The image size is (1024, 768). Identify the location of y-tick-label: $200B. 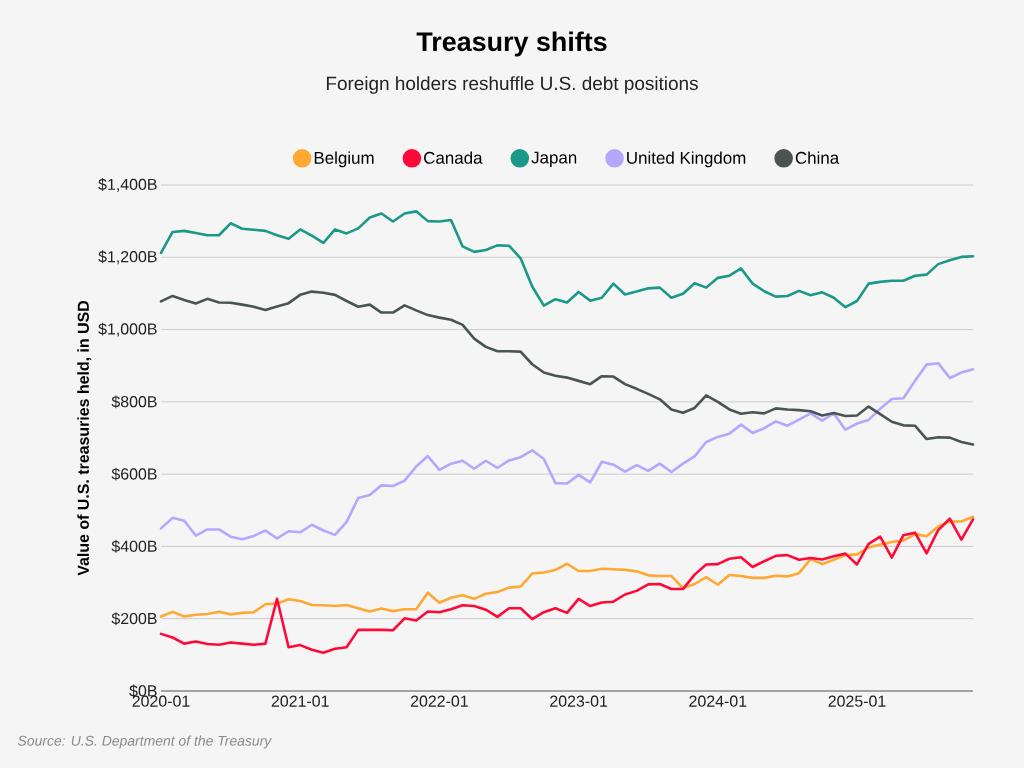
(134, 619).